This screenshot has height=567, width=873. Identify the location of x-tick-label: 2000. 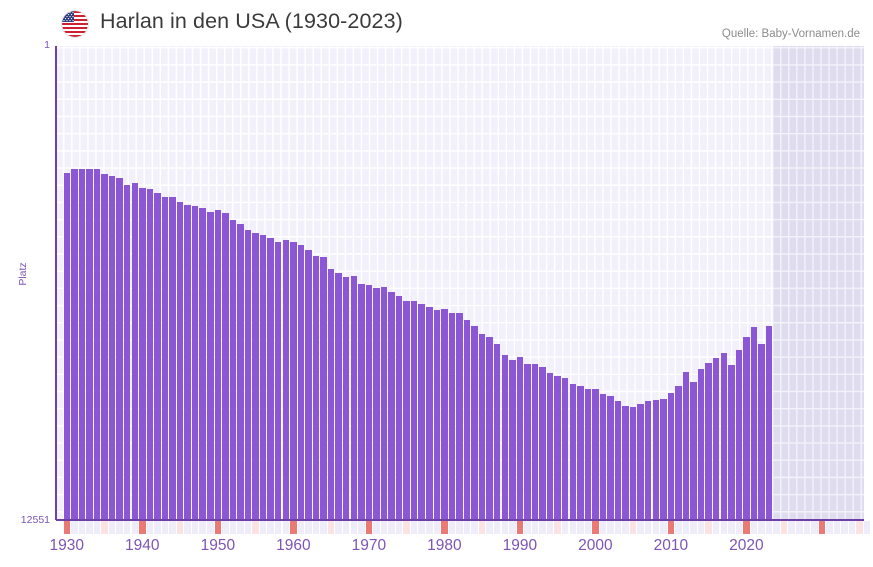
(595, 545).